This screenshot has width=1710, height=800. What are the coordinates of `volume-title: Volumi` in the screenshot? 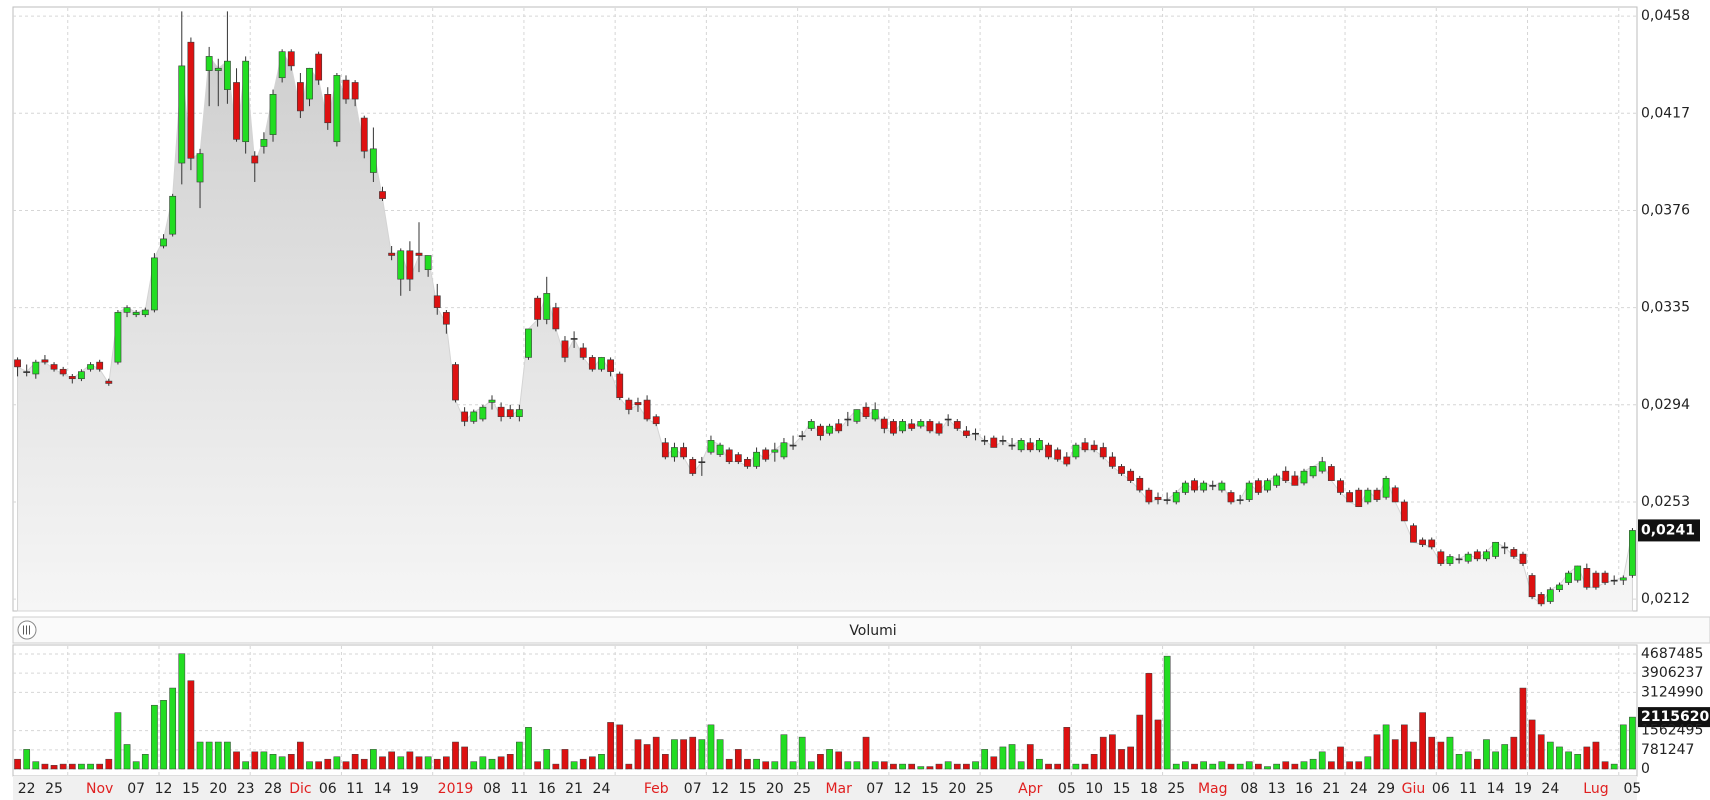 It's located at (872, 631).